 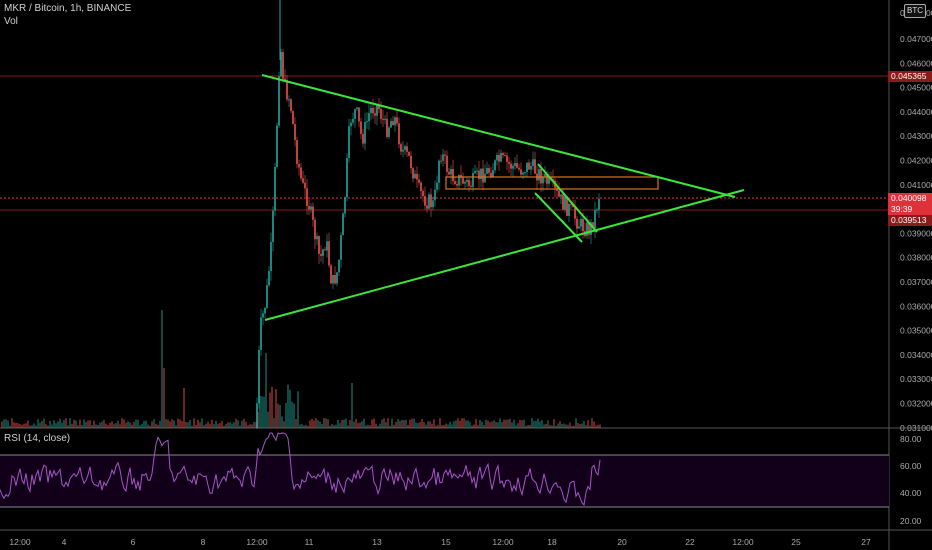 What do you see at coordinates (911, 521) in the screenshot?
I see `rsi-tick: 20.00` at bounding box center [911, 521].